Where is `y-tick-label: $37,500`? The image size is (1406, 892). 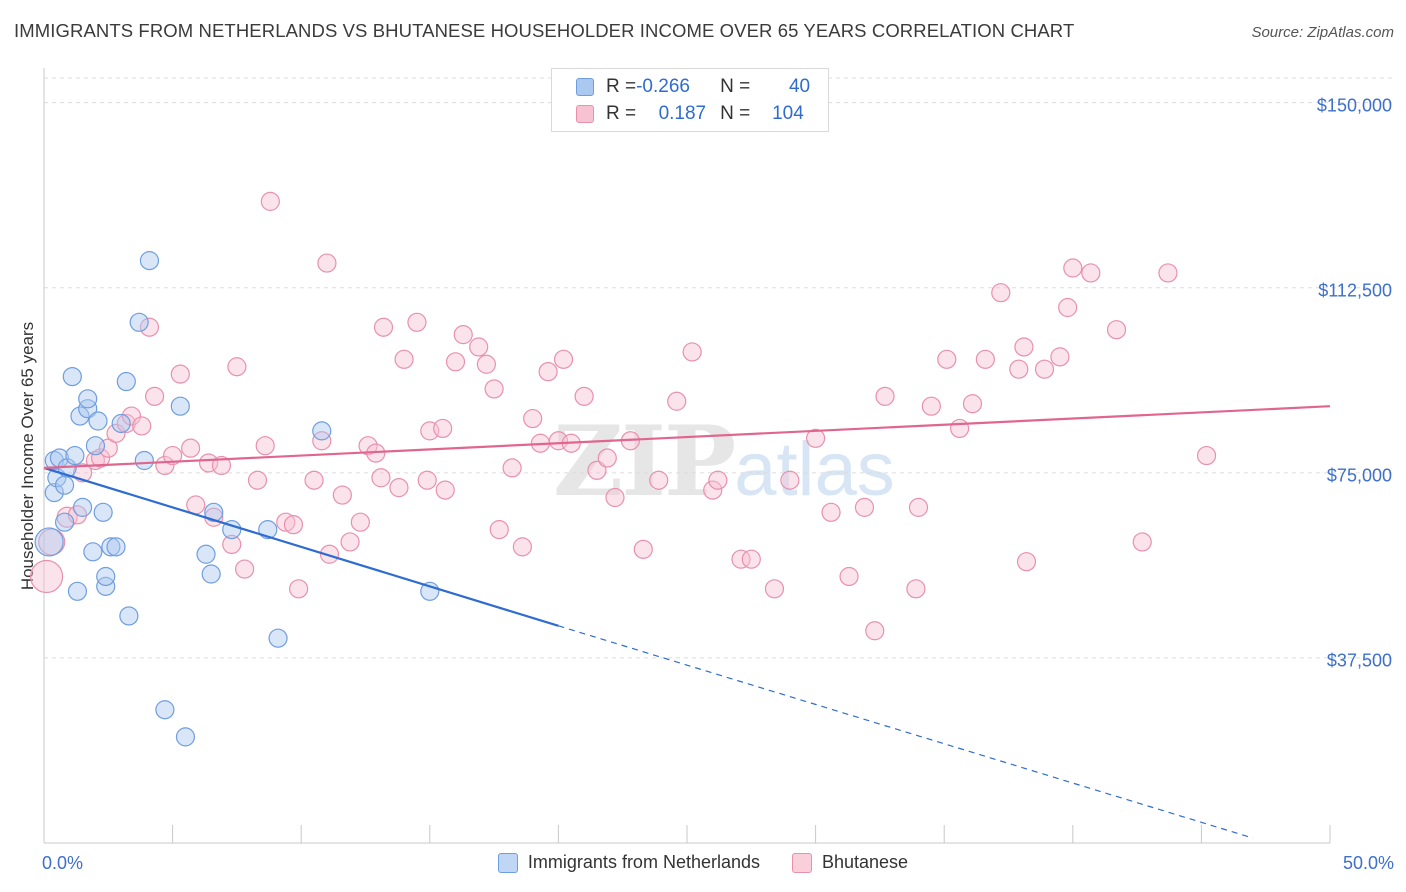 y-tick-label: $37,500 is located at coordinates (1359, 660).